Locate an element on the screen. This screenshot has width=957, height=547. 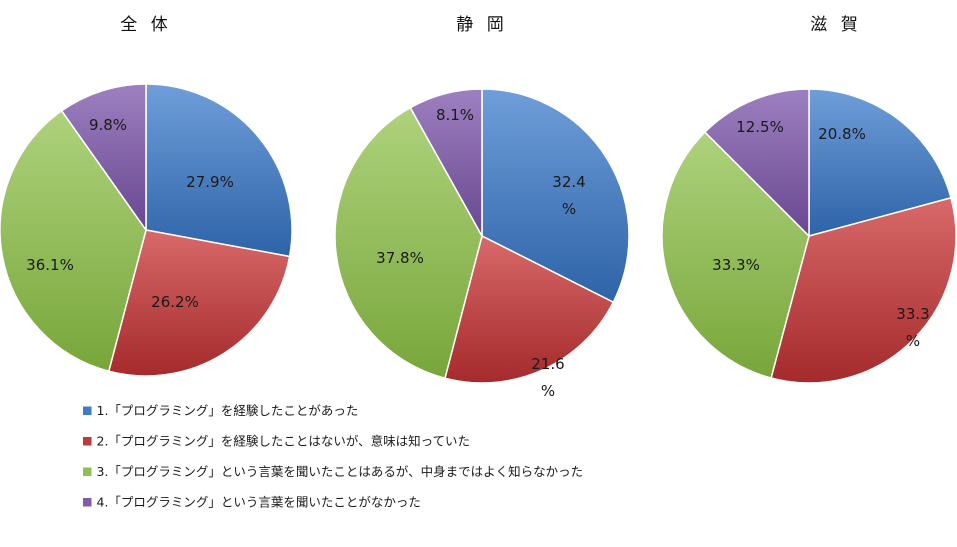
data-label-2: 21.6% is located at coordinates (547, 377).